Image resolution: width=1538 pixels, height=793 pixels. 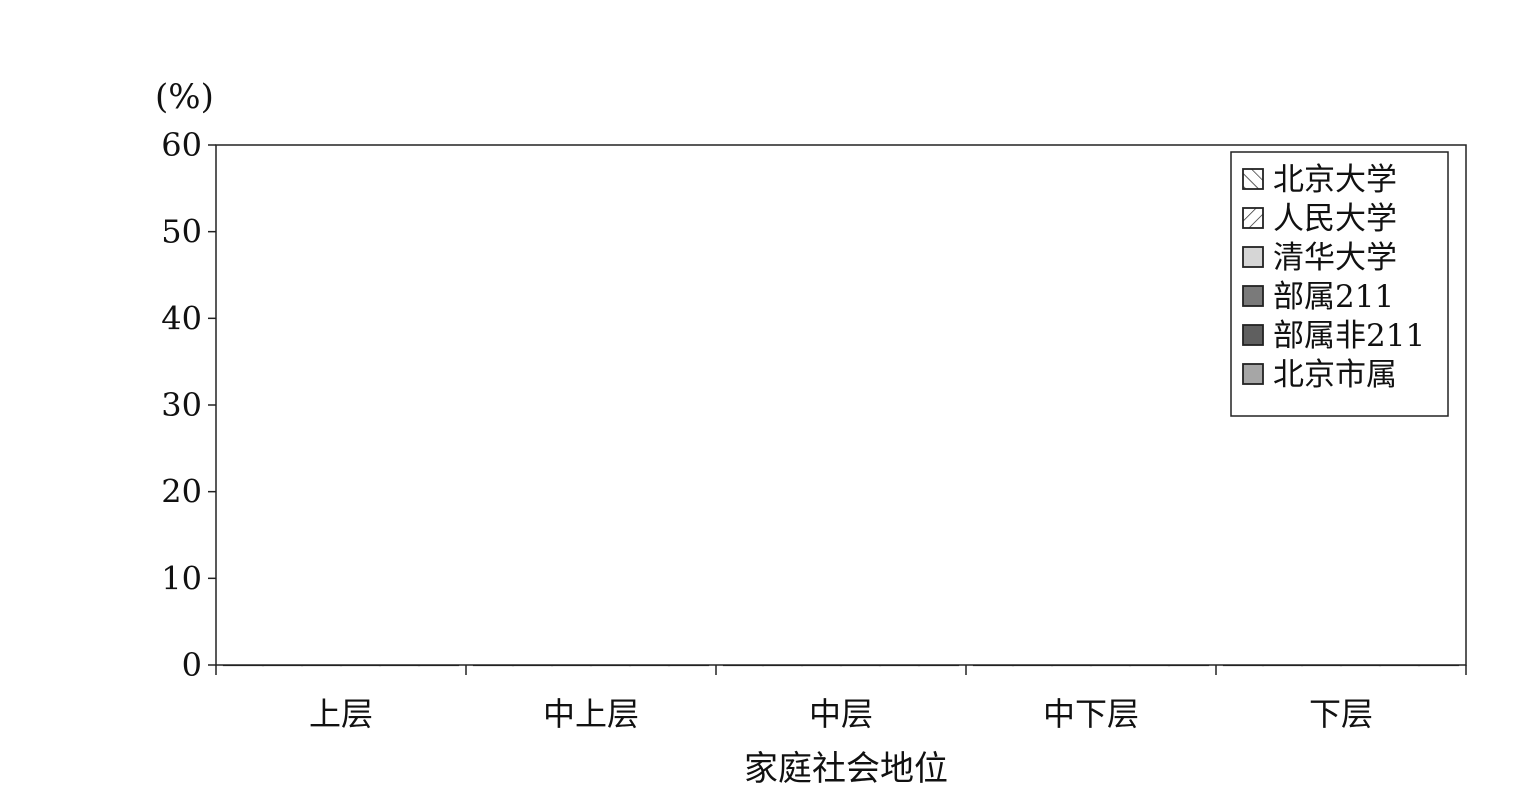 What do you see at coordinates (846, 769) in the screenshot?
I see `x-axis-title: 家庭社会地位` at bounding box center [846, 769].